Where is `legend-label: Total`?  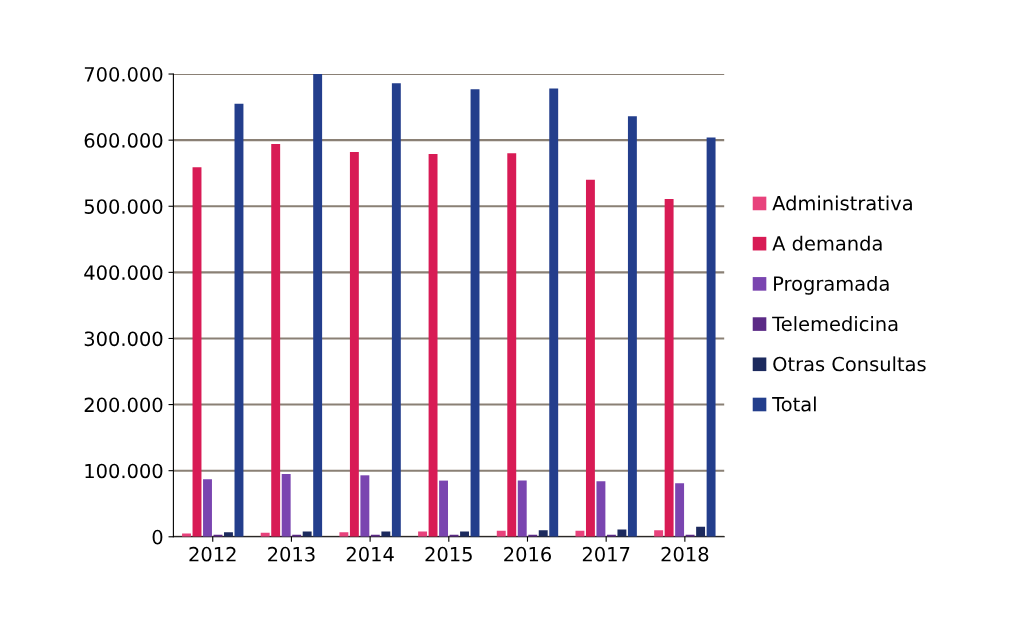
legend-label: Total is located at coordinates (794, 404).